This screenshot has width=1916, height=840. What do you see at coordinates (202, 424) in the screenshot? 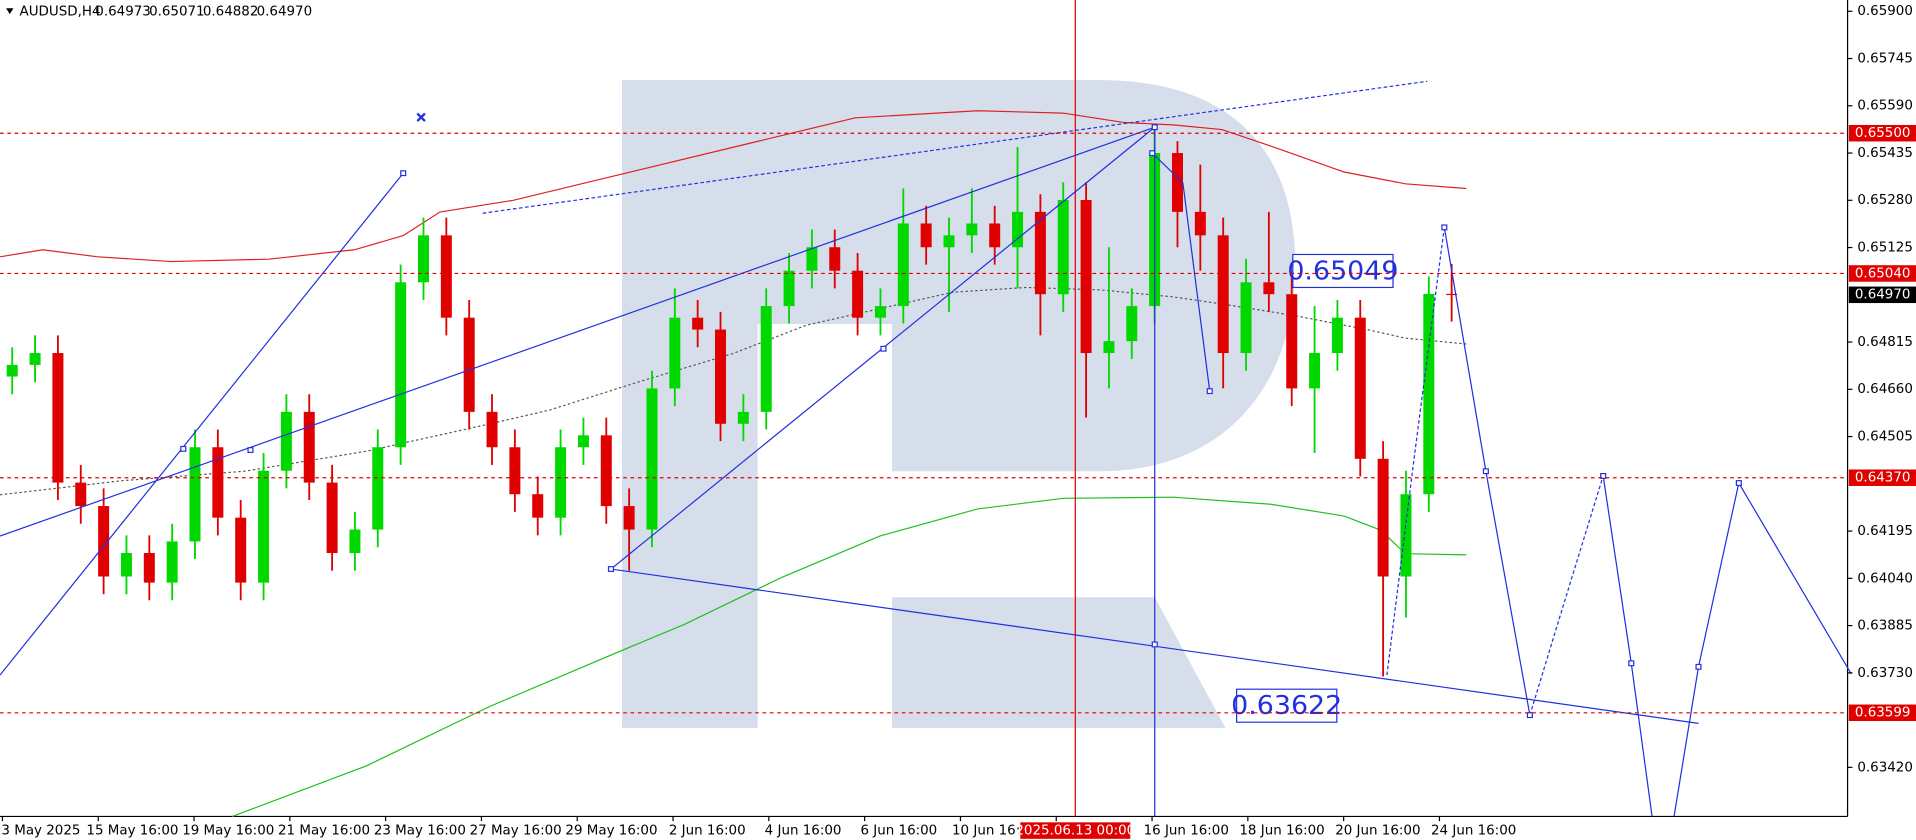
I see `trend-line` at bounding box center [202, 424].